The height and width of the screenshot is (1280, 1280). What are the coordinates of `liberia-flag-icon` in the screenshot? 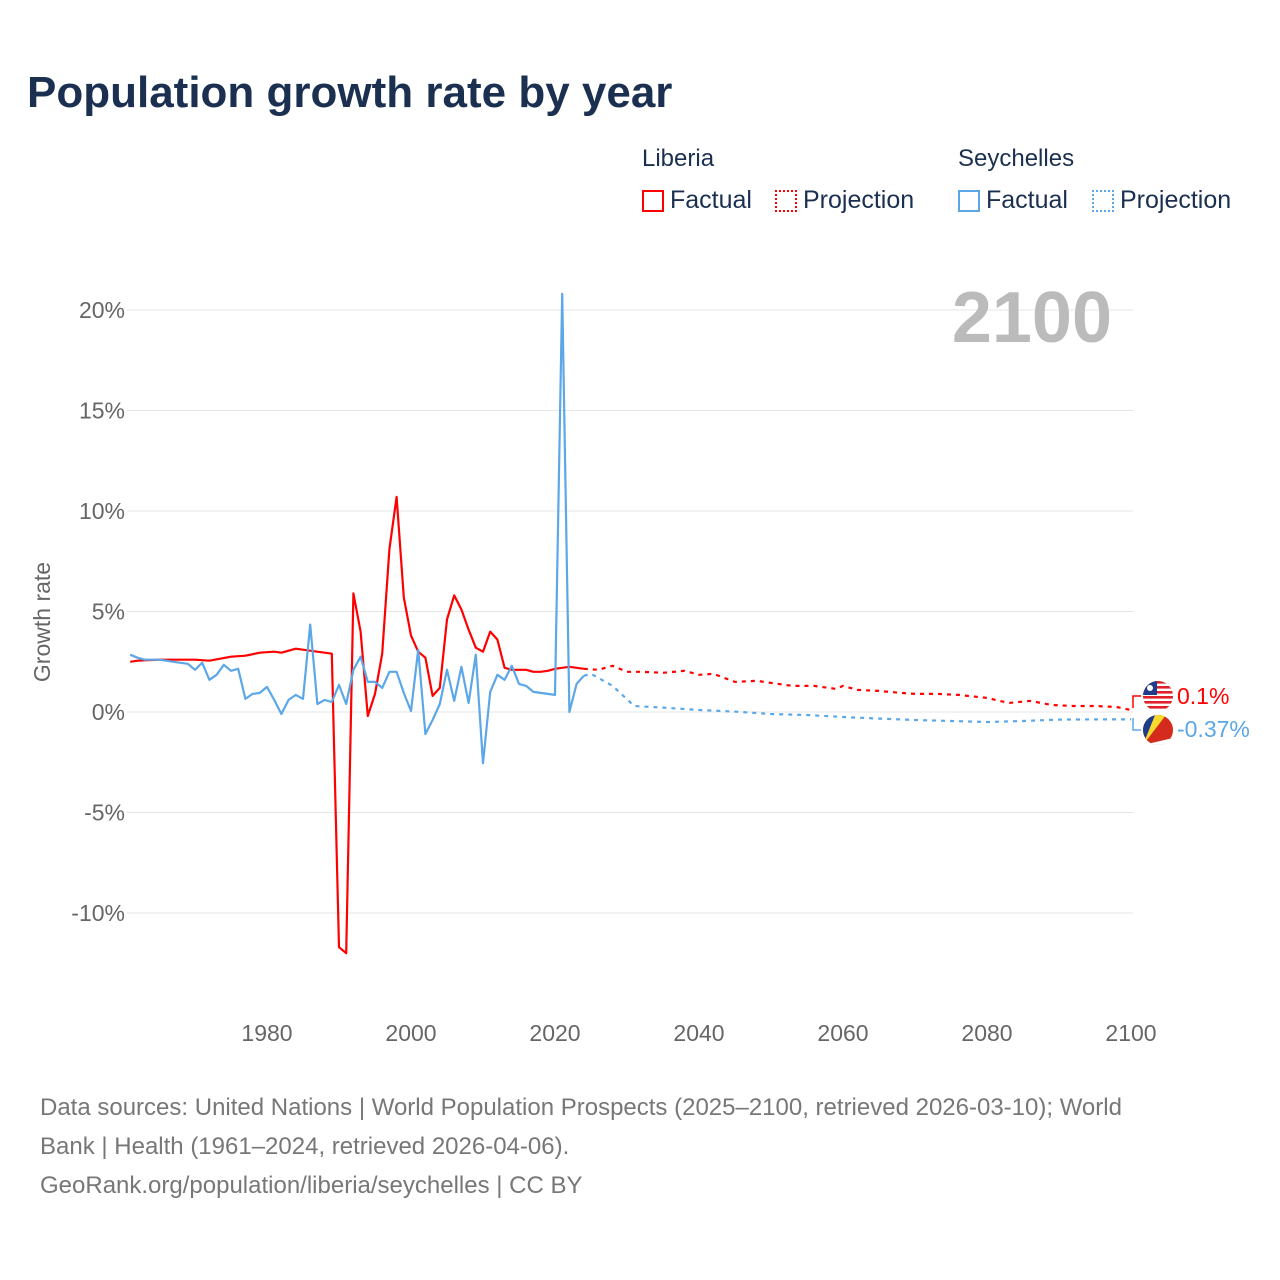 It's located at (1158, 696).